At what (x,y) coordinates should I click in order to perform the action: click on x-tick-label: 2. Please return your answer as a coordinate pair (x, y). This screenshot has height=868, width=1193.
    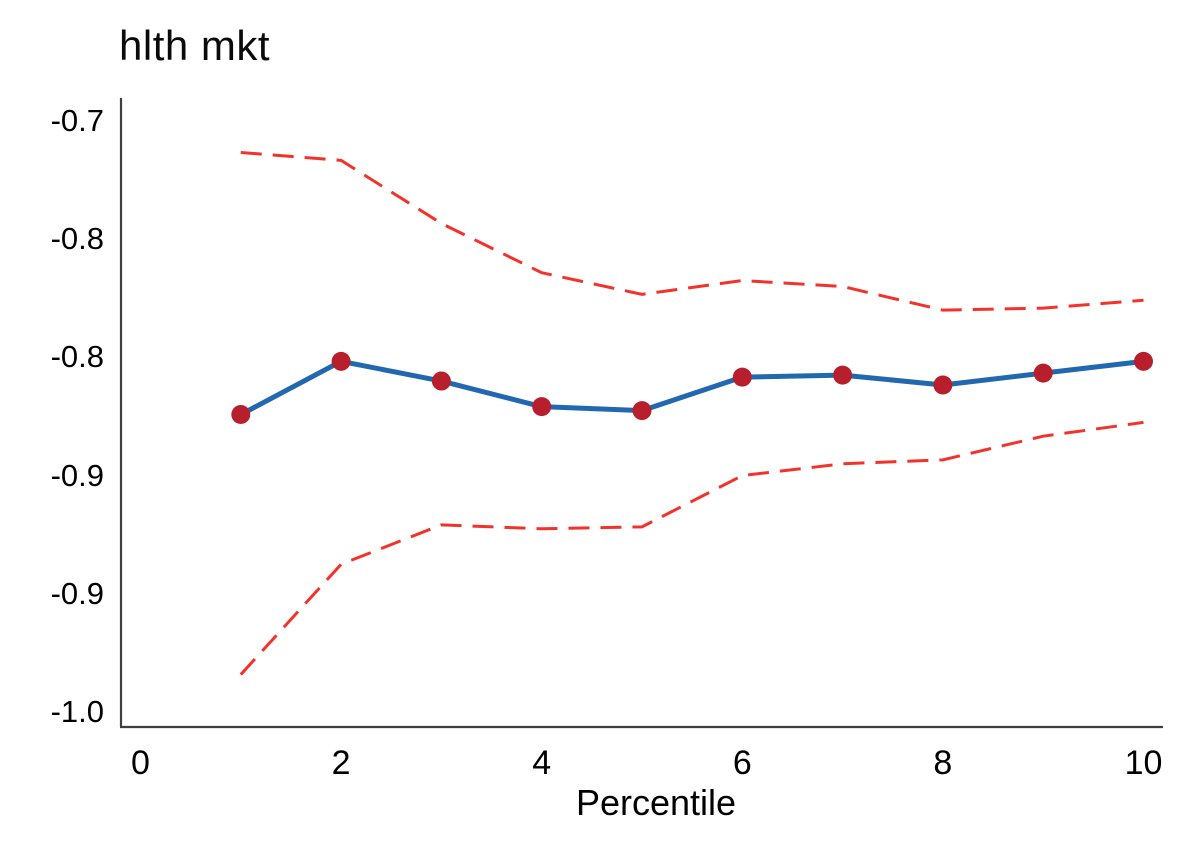
    Looking at the image, I should click on (341, 763).